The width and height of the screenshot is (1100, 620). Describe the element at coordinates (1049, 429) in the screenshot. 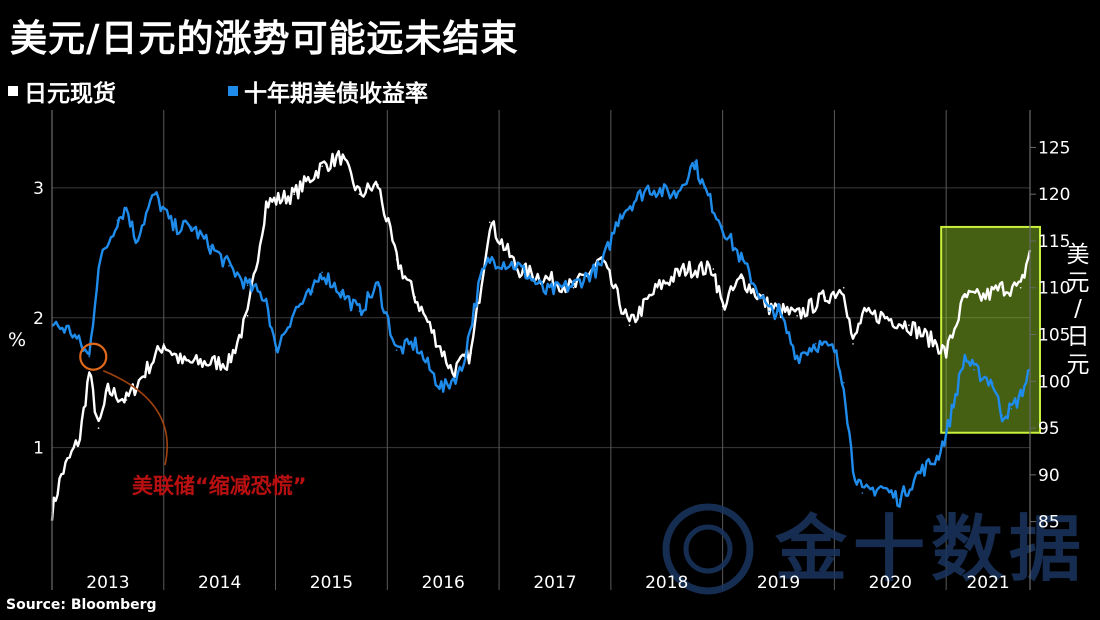

I see `right-tick-95: 95` at that location.